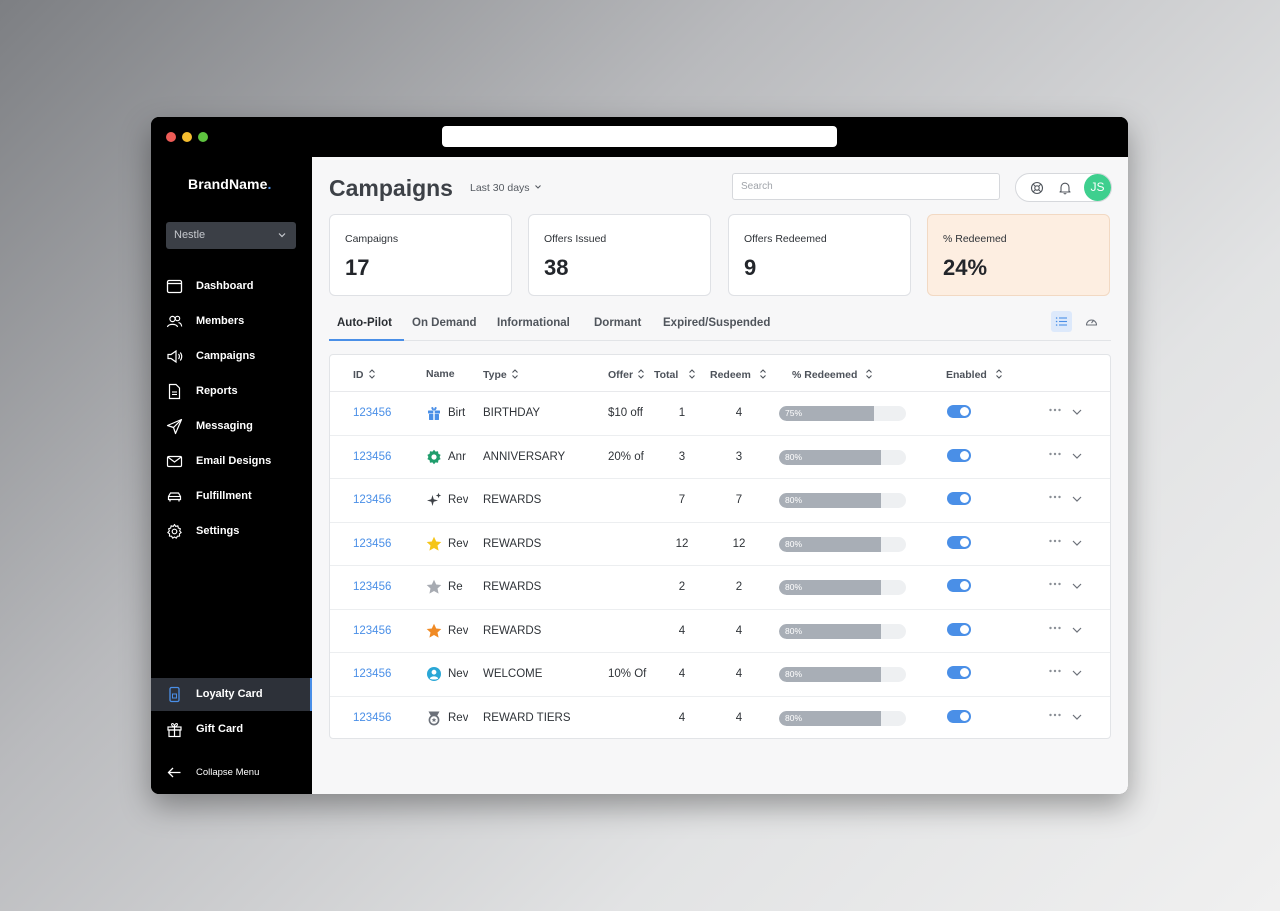  Describe the element at coordinates (231, 356) in the screenshot. I see `sidebar-item-campaigns: Campaigns` at that location.